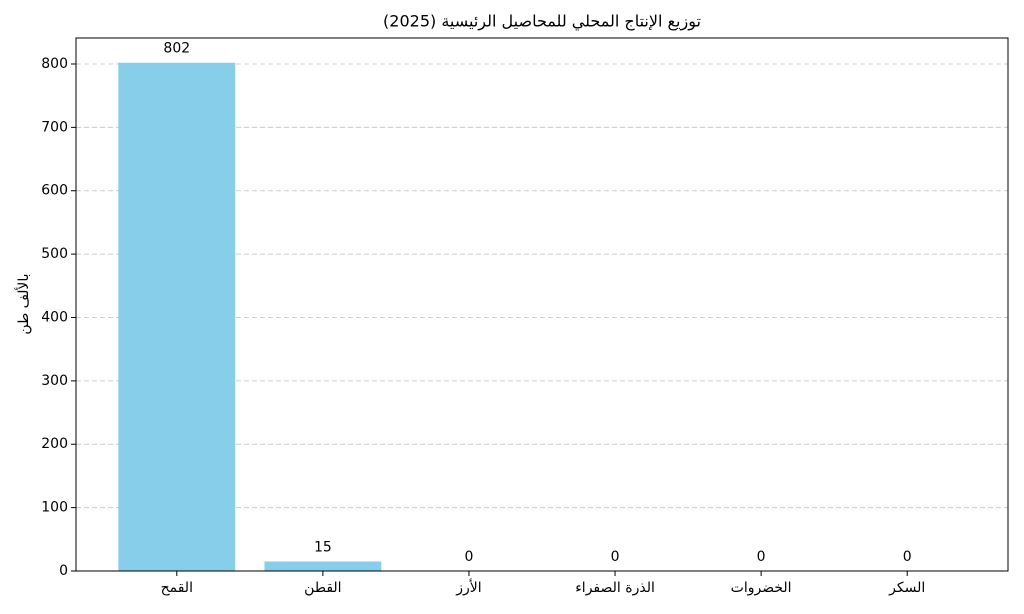 This screenshot has height=614, width=1024. What do you see at coordinates (63, 571) in the screenshot?
I see `y-tick-label: 0` at bounding box center [63, 571].